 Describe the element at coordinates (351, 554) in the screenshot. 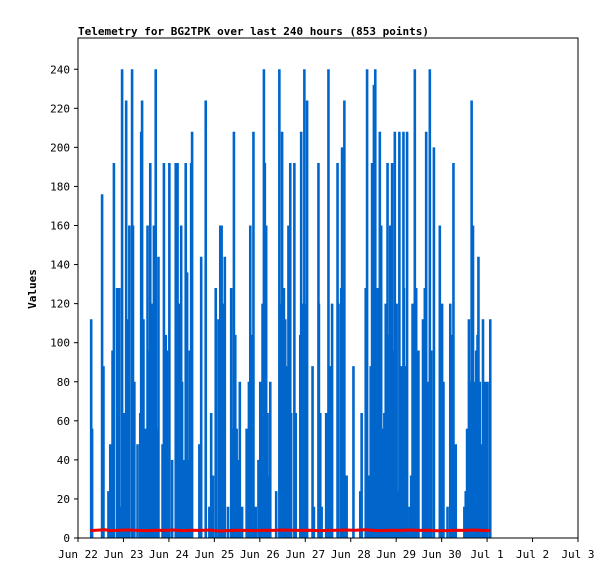

I see `x-tick-label: Jun 28` at that location.